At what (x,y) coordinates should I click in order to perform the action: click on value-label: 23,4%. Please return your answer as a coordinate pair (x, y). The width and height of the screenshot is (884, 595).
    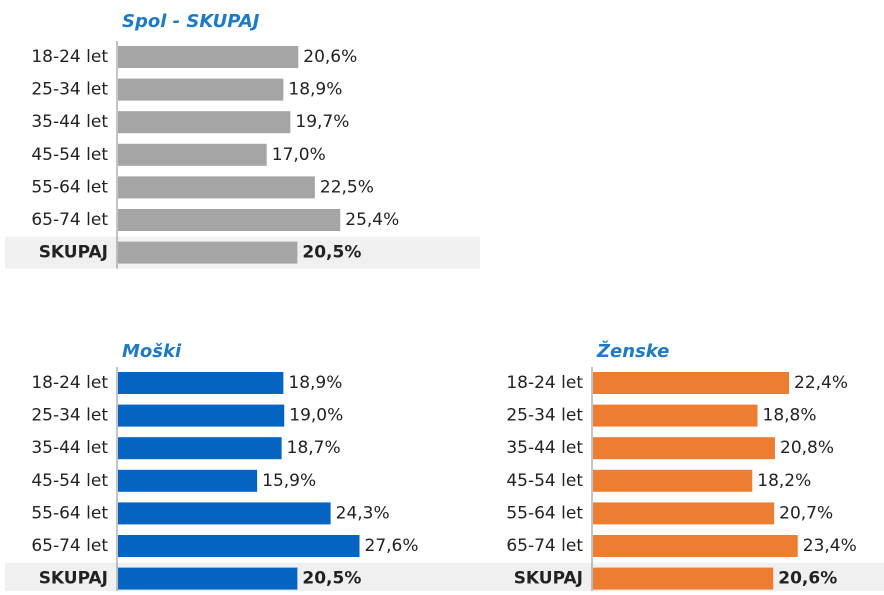
    Looking at the image, I should click on (830, 546).